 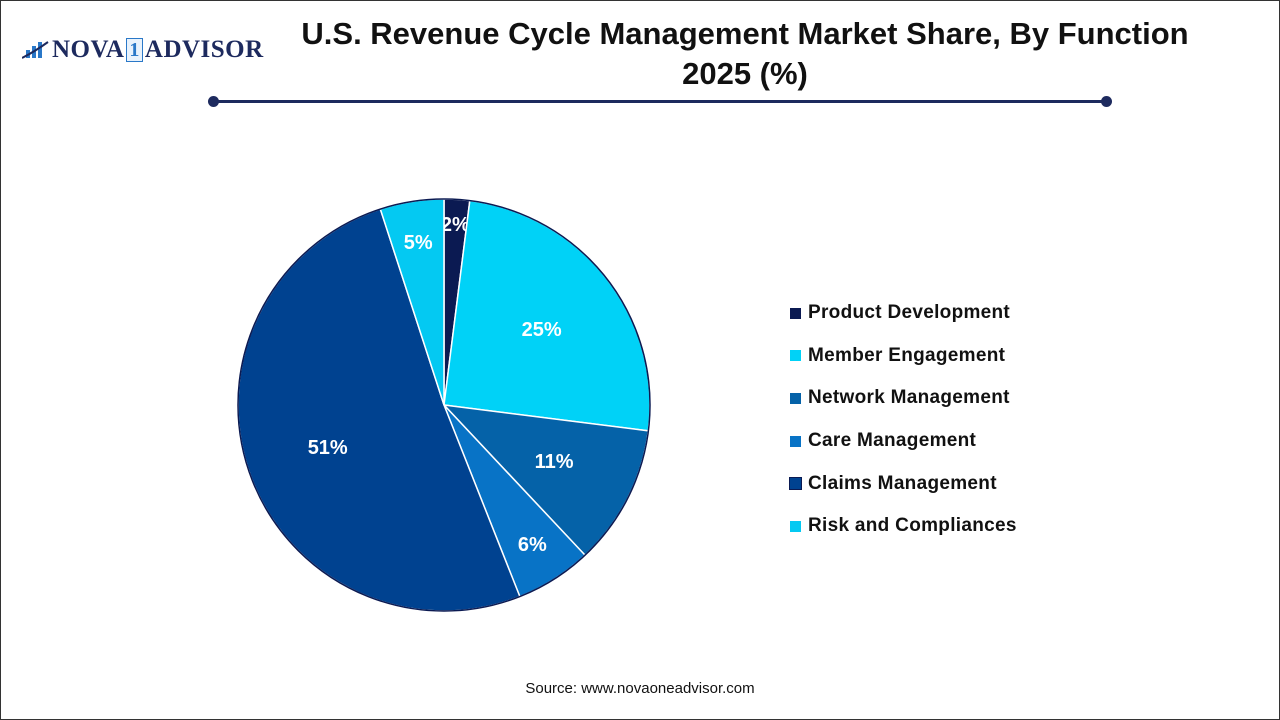 I want to click on pie-slice-member-engagement, so click(x=547, y=315).